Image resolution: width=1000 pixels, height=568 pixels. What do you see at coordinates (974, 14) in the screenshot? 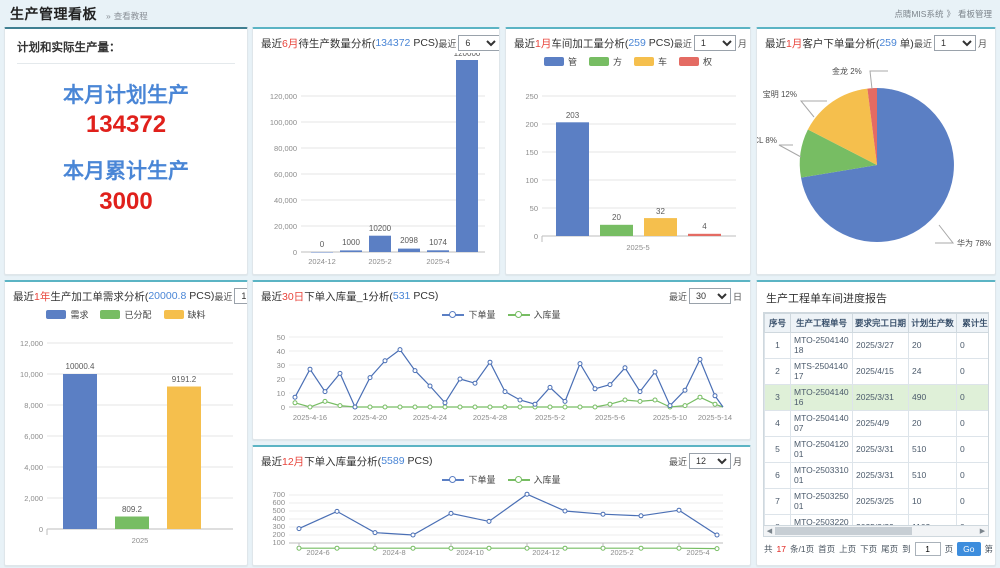
I see `header-current-page: 看板管理` at bounding box center [974, 14].